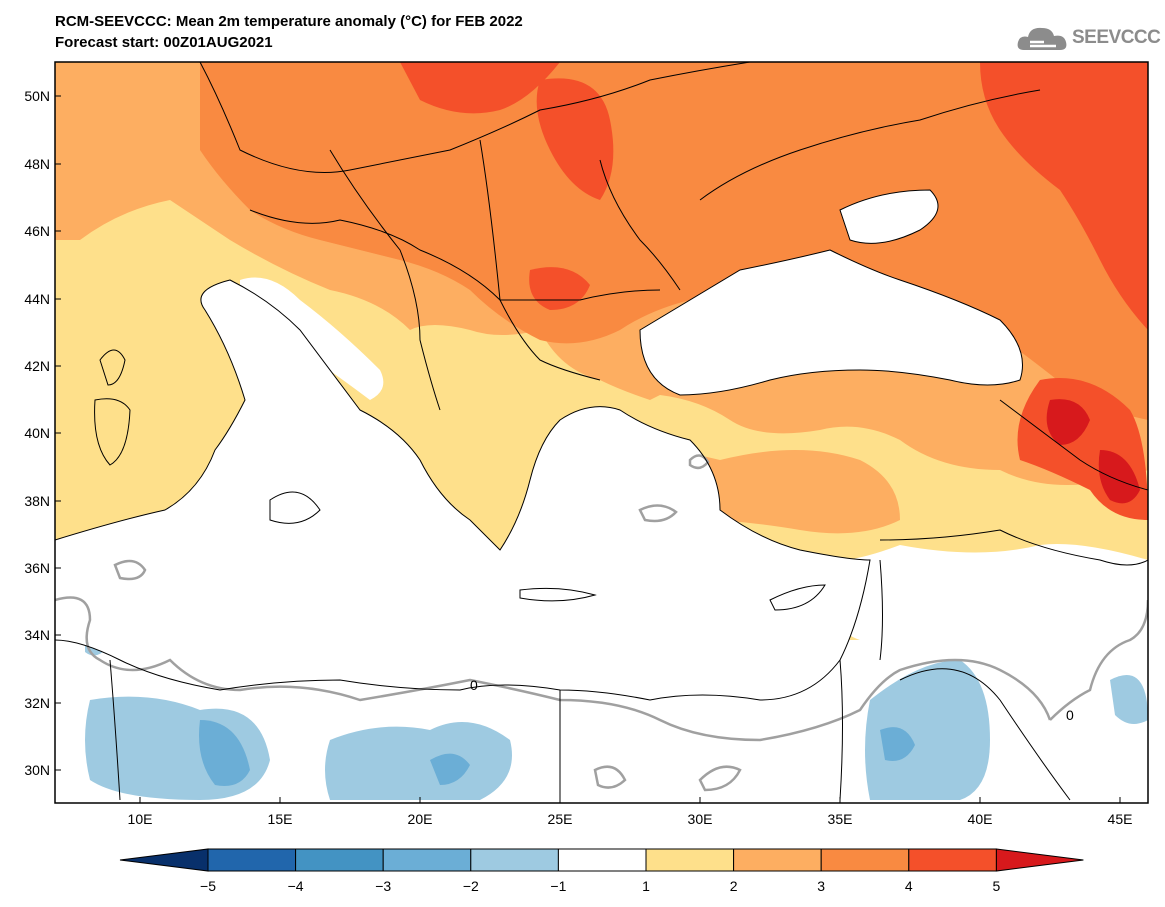 The width and height of the screenshot is (1165, 907). I want to click on colorbar-label: −4, so click(296, 886).